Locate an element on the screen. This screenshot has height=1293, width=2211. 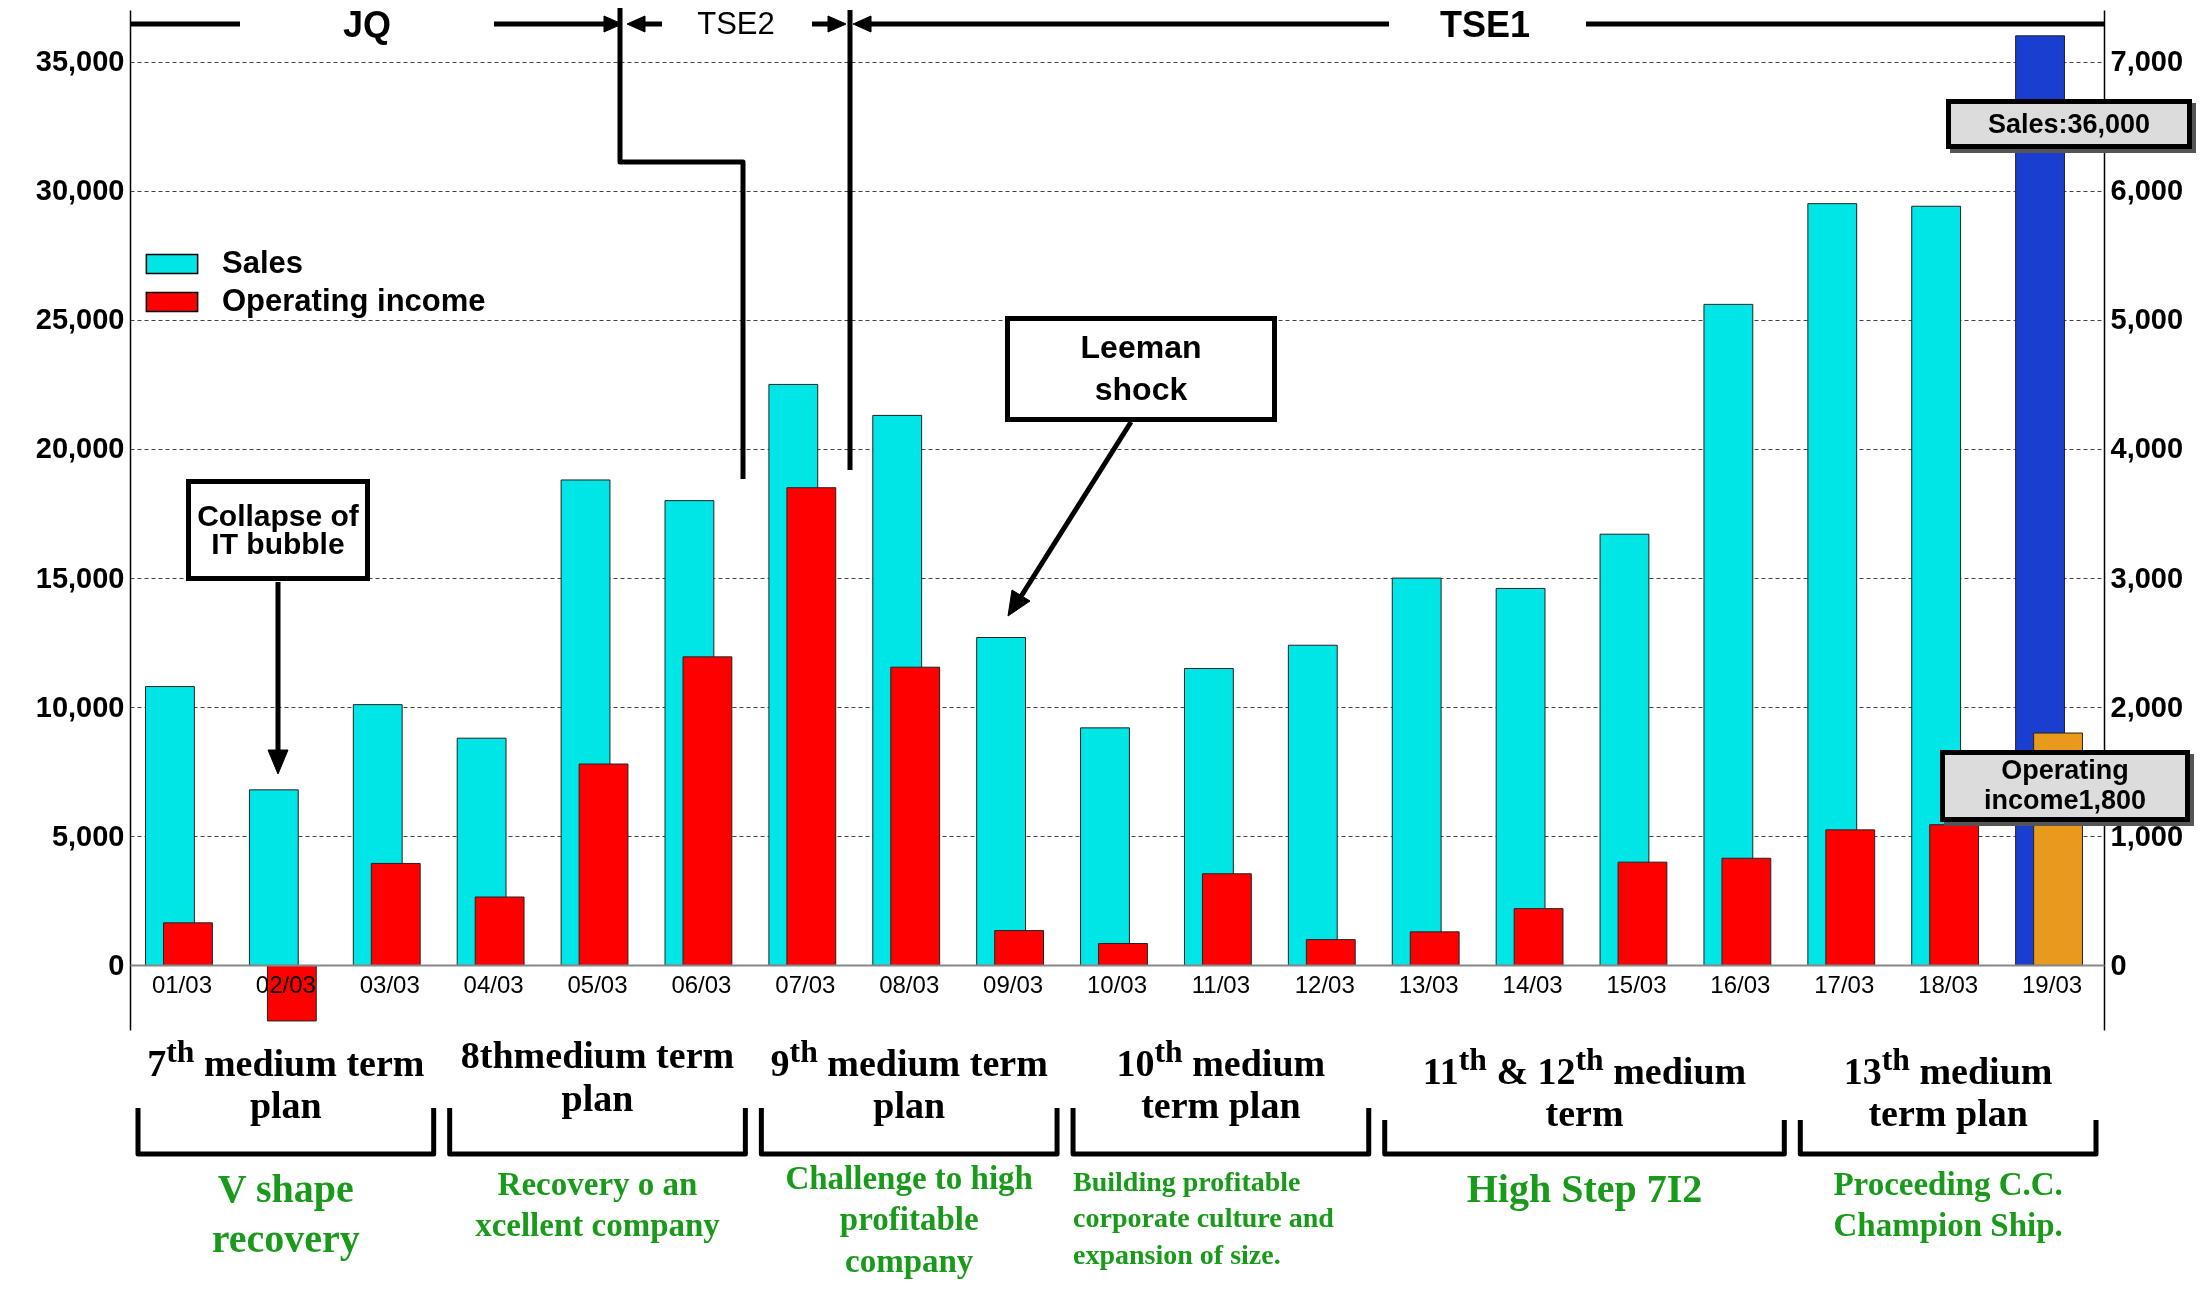
x-tick-label: 15/03 is located at coordinates (1636, 984).